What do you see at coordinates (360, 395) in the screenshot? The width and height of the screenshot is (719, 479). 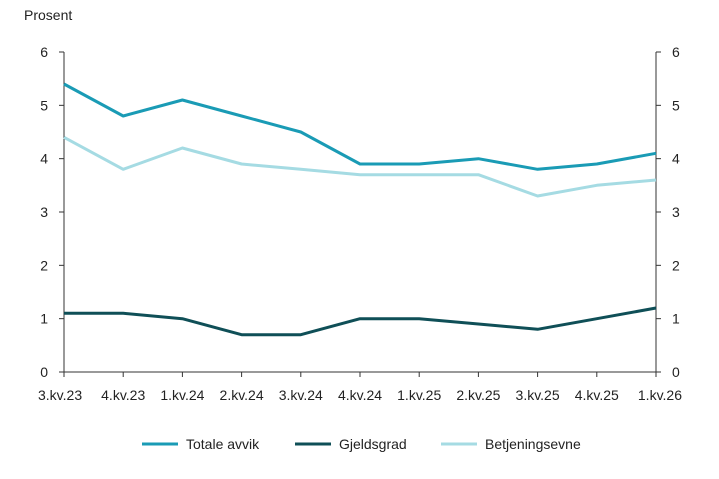 I see `x-tick-label: 4.kv.24` at bounding box center [360, 395].